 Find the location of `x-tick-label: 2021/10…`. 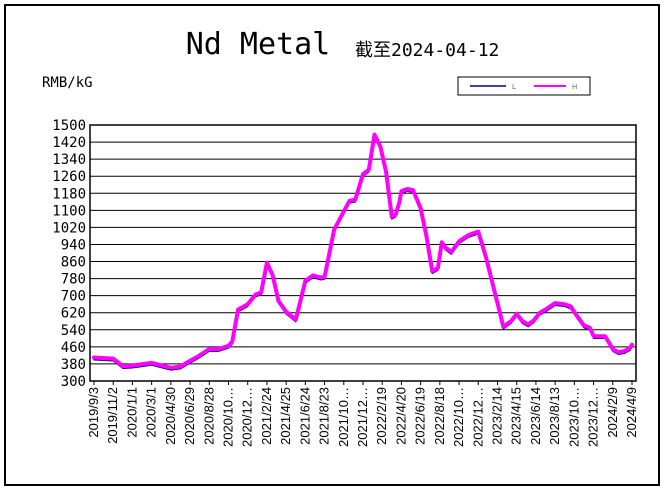

x-tick-label: 2021/10… is located at coordinates (343, 417).